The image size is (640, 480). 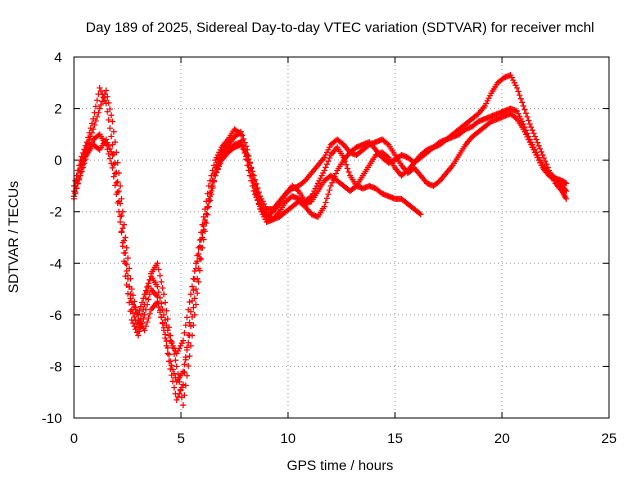 What do you see at coordinates (58, 57) in the screenshot?
I see `y-tick-label: 4` at bounding box center [58, 57].